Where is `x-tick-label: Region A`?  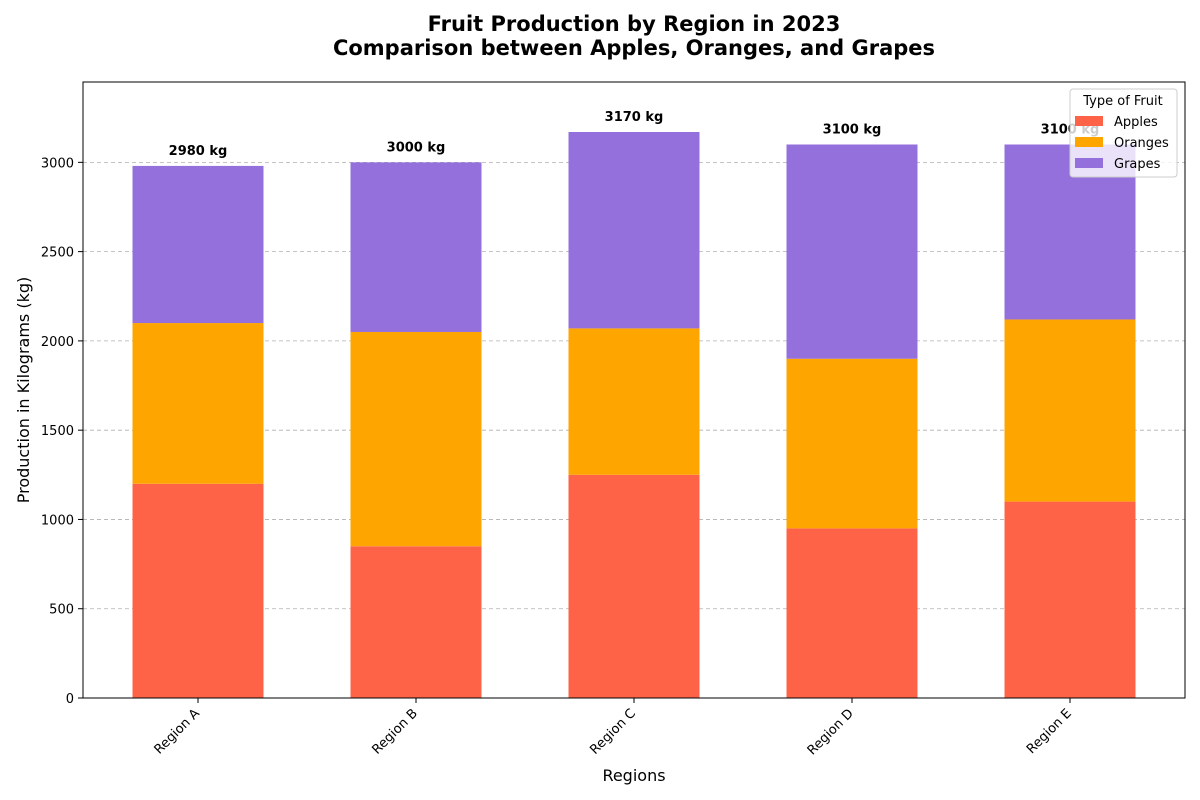 x-tick-label: Region A is located at coordinates (177, 731).